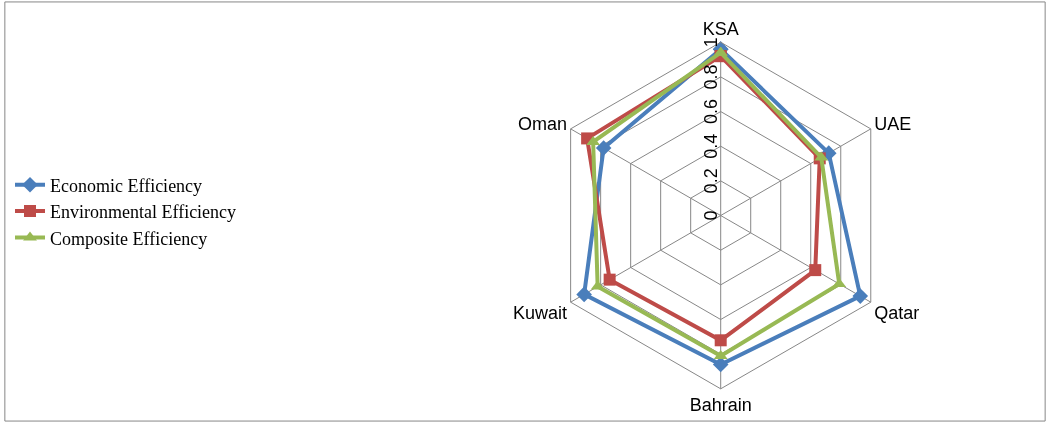 Image resolution: width=1050 pixels, height=423 pixels. What do you see at coordinates (710, 181) in the screenshot?
I see `y-tick-label: 0.2` at bounding box center [710, 181].